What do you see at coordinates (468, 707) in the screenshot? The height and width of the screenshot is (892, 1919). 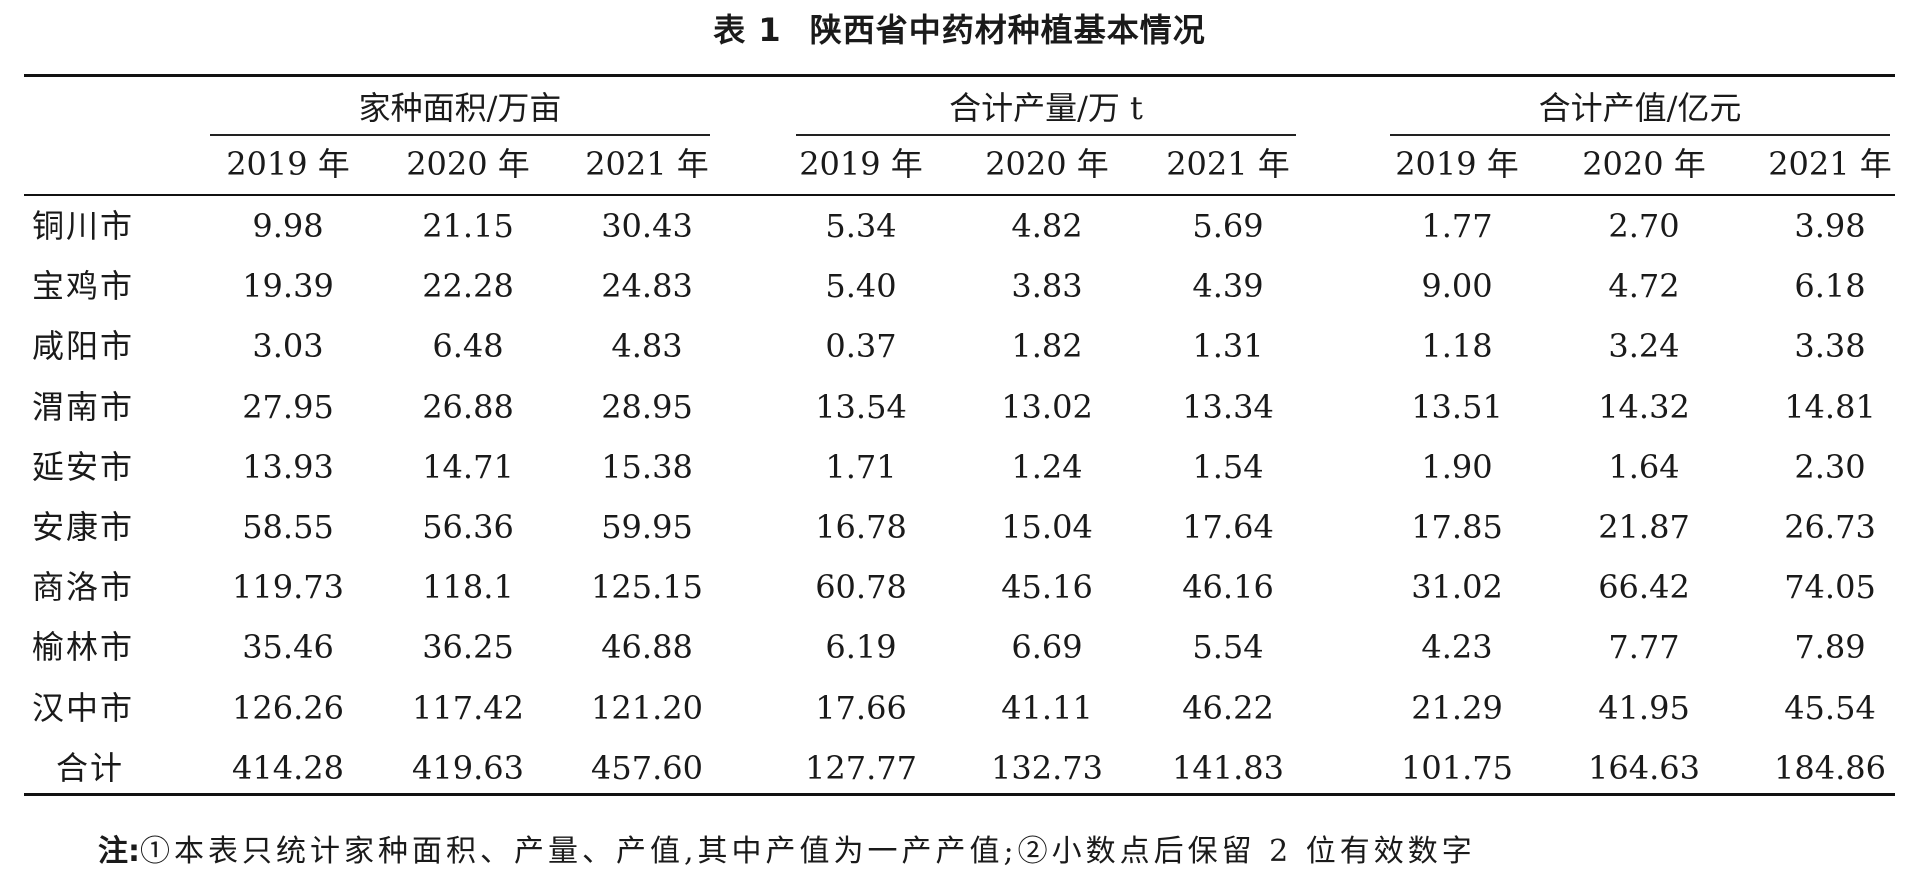 I see `table-cell: 117.42` at bounding box center [468, 707].